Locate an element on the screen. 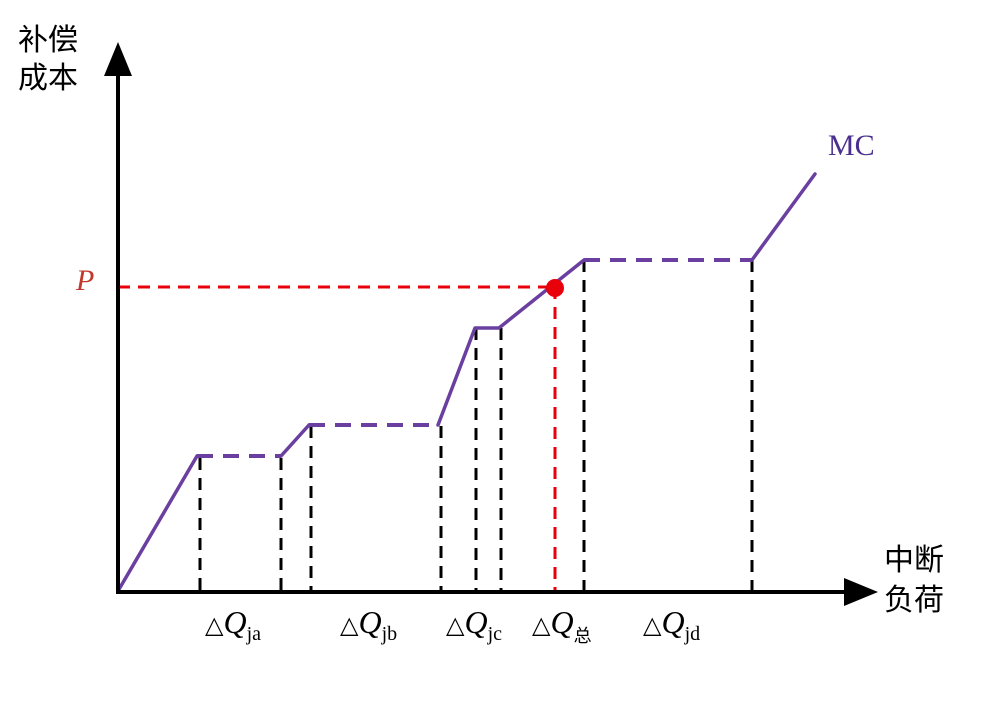  x-axis-label-line1: 中断 is located at coordinates (914, 560).